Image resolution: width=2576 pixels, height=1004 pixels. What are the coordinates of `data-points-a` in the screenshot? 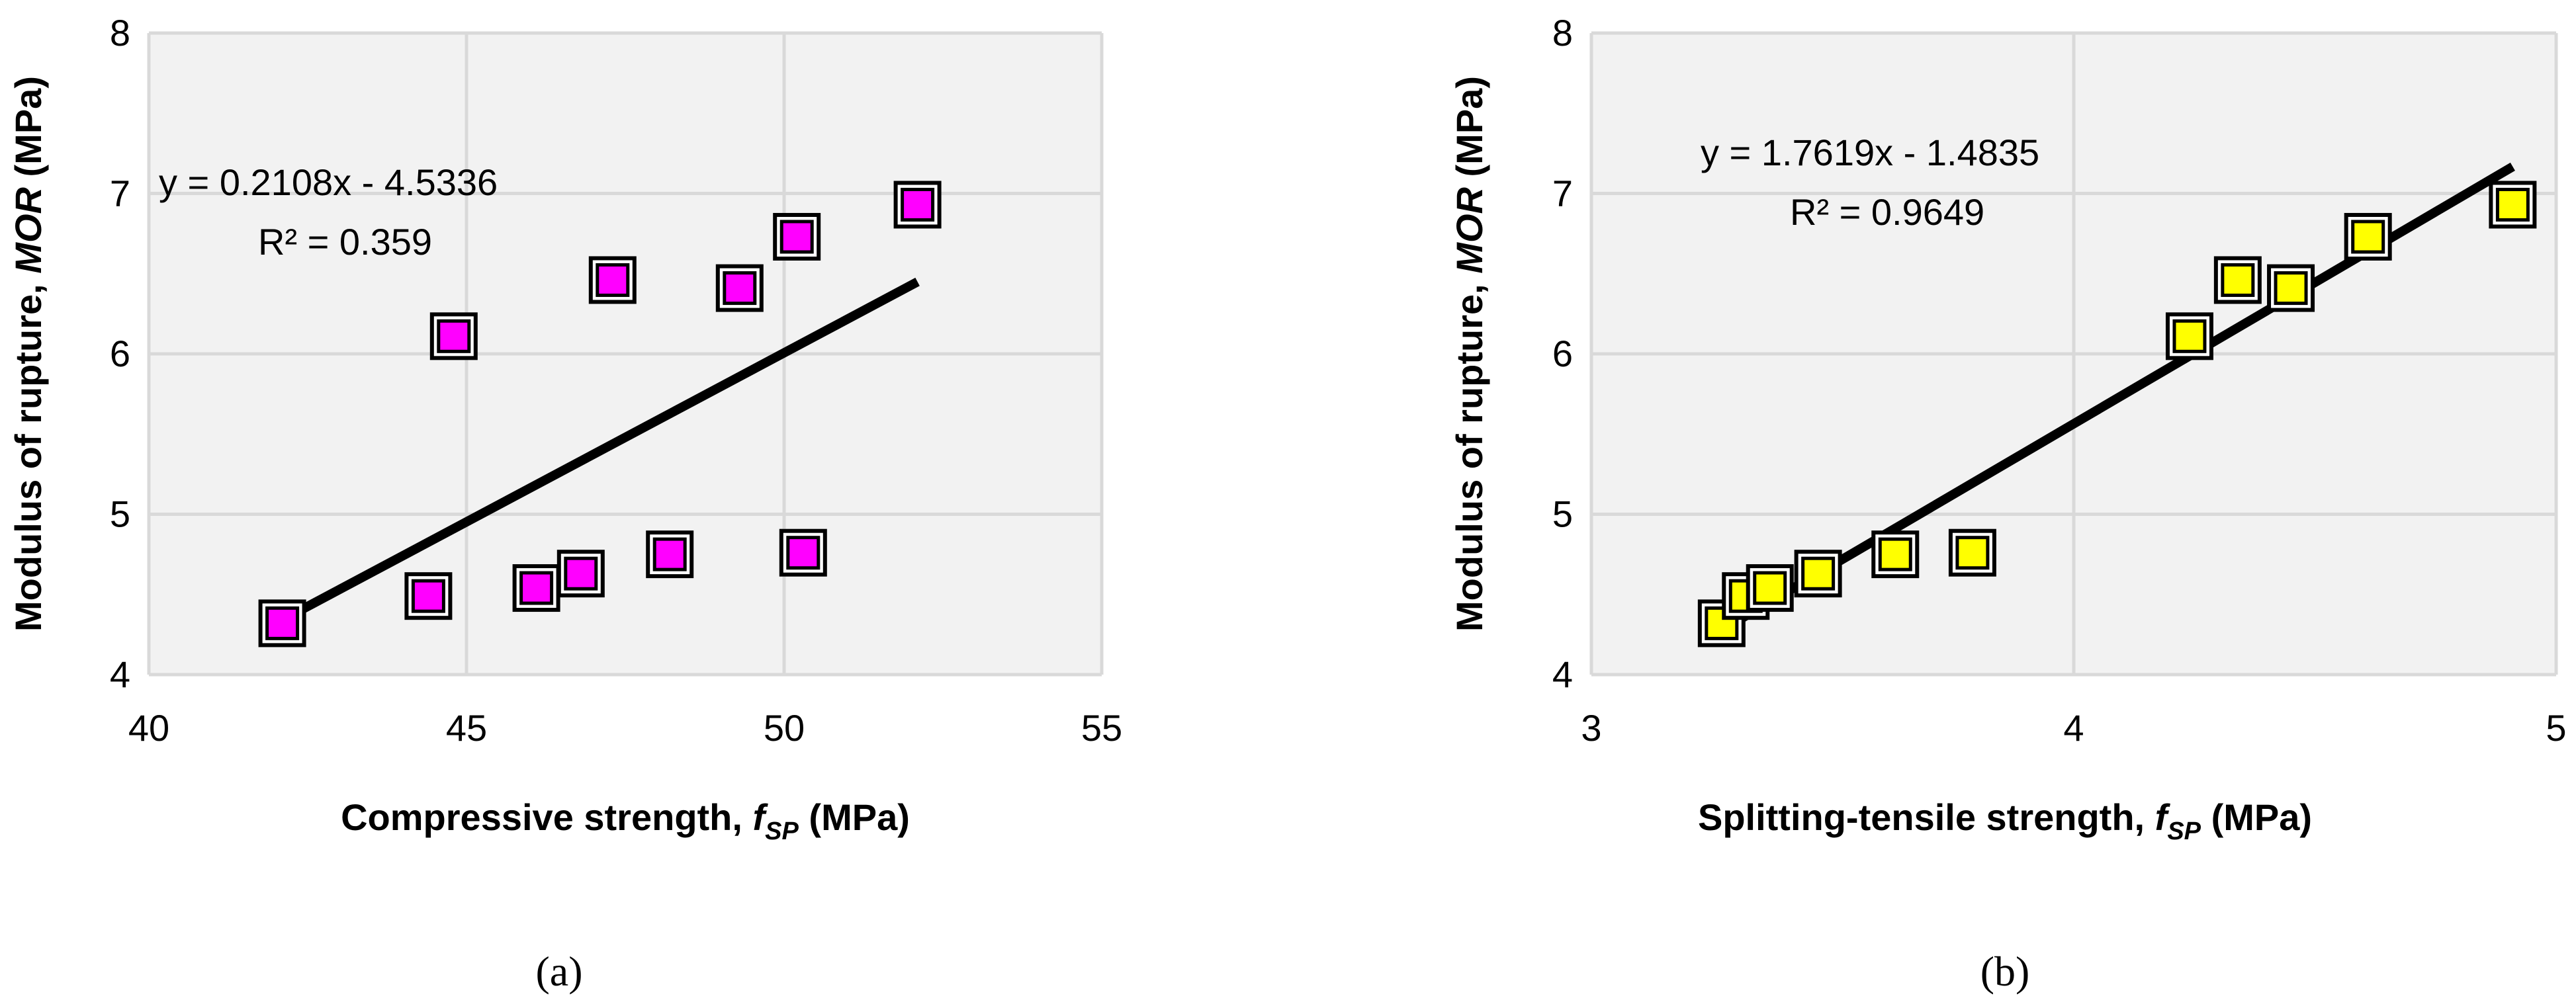 It's located at (600, 415).